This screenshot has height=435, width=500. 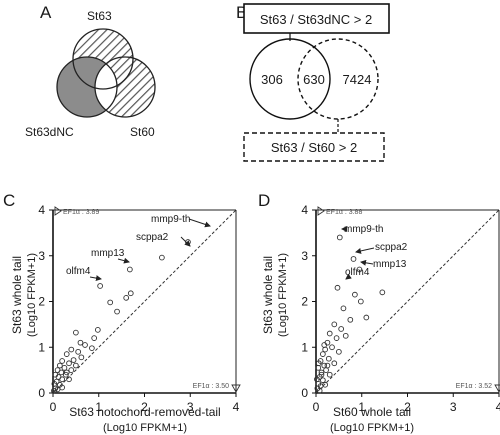 I want to click on chart-d-ylabel-line2: (Log10 FPKM+1), so click(x=283, y=295).